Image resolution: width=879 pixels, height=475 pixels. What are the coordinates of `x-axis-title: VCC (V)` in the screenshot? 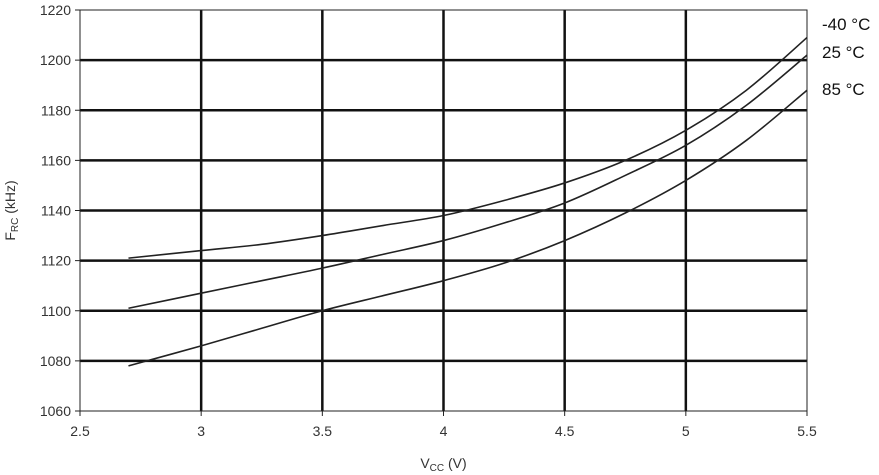 It's located at (443, 464).